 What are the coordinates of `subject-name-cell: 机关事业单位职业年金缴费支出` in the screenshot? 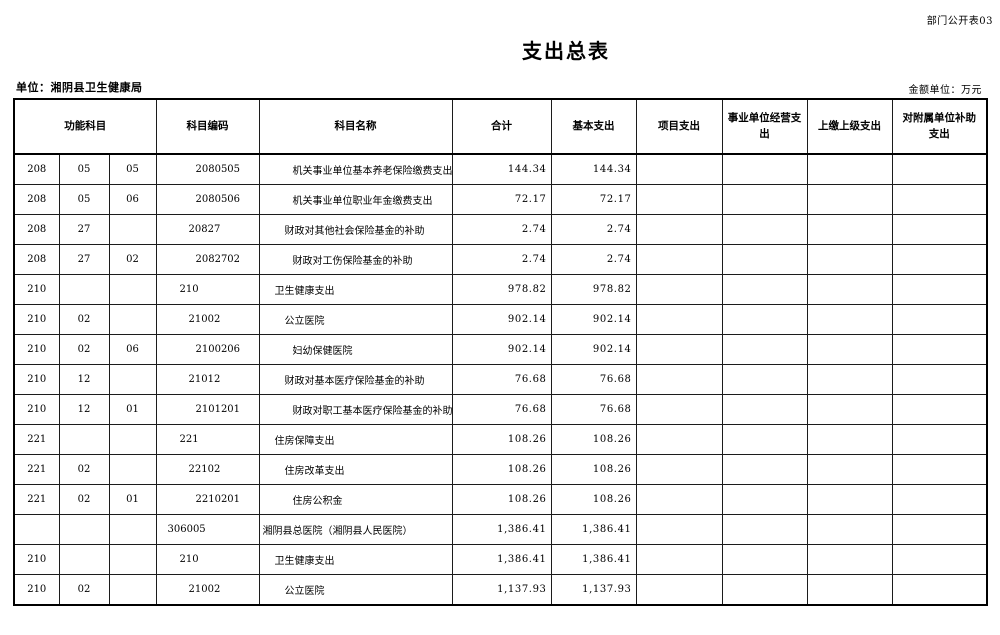 It's located at (355, 199).